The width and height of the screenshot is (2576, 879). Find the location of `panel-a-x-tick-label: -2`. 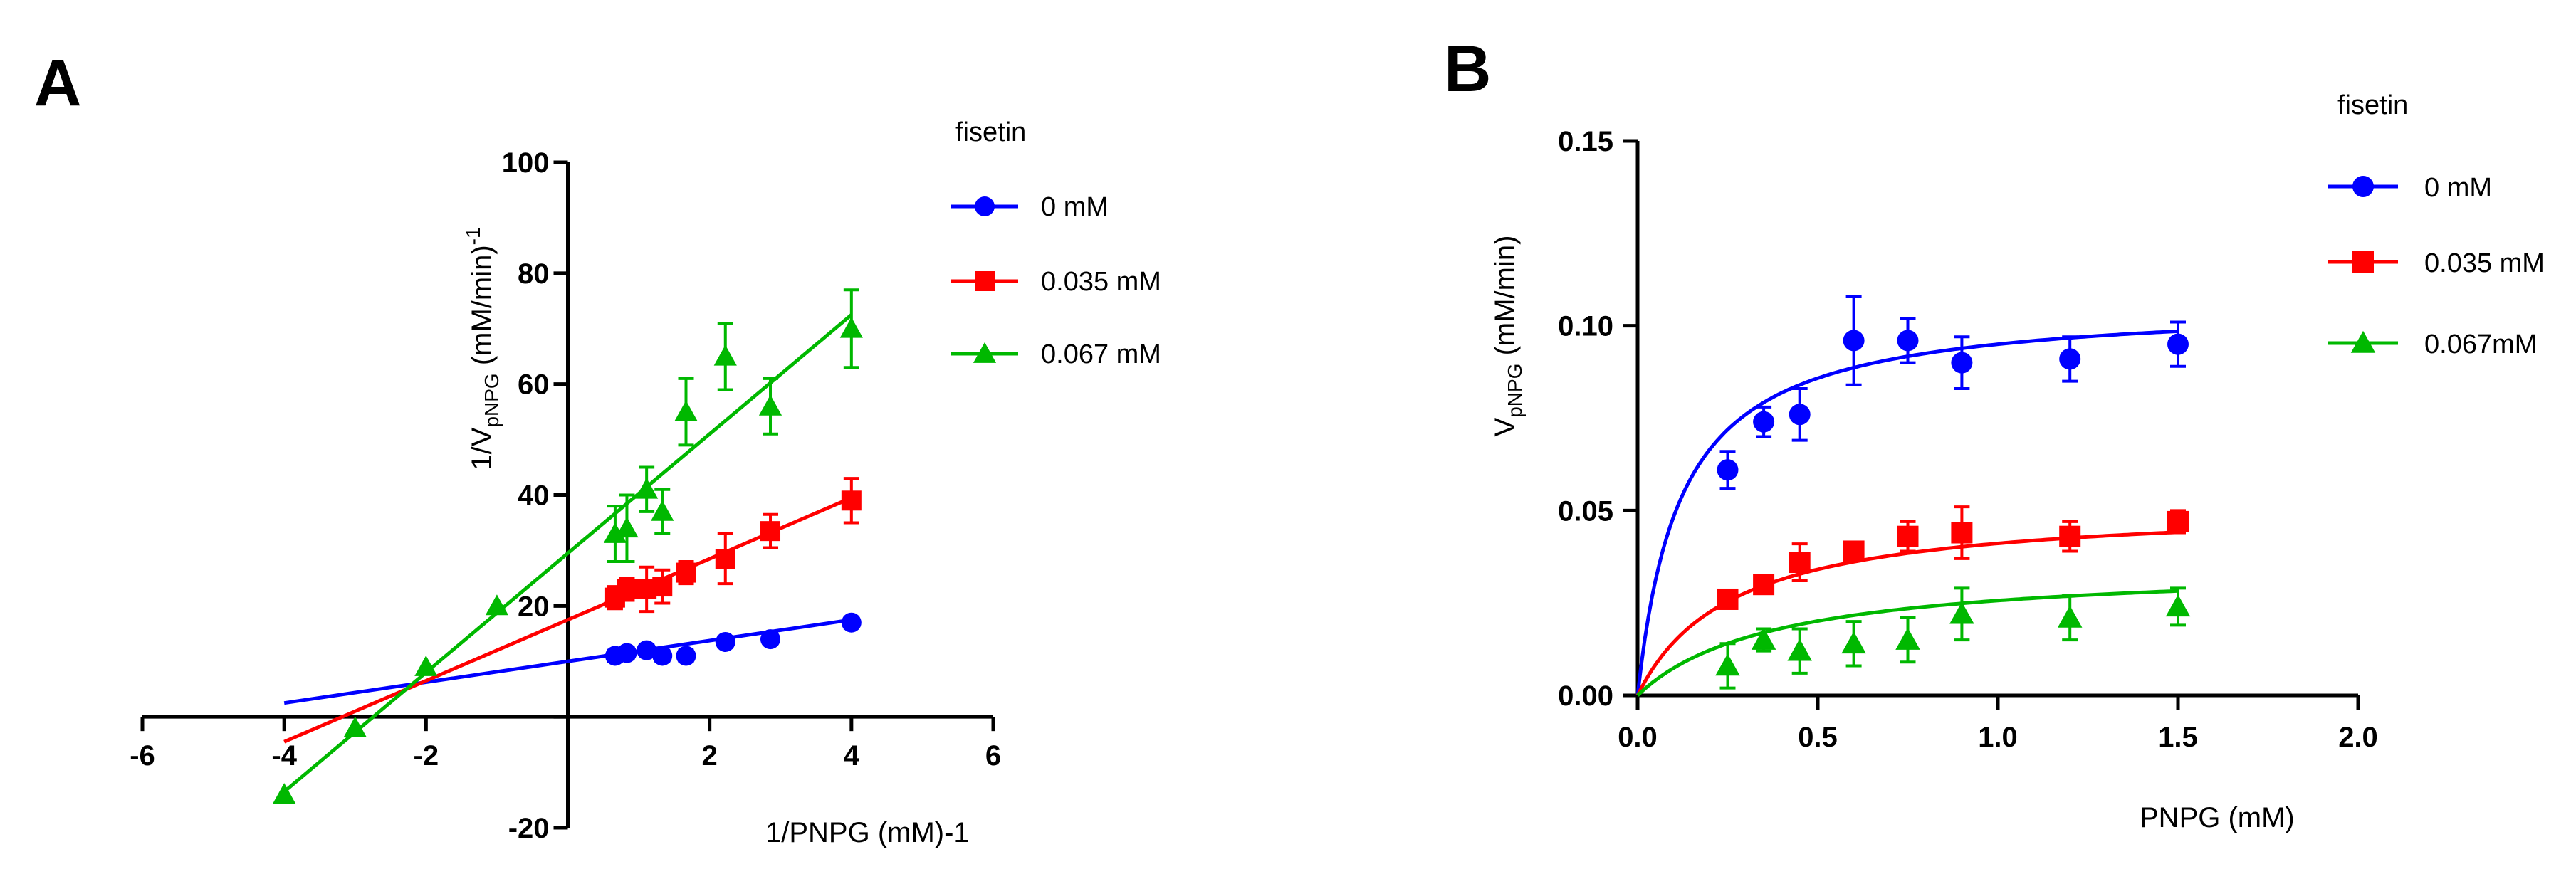

panel-a-x-tick-label: -2 is located at coordinates (426, 756).